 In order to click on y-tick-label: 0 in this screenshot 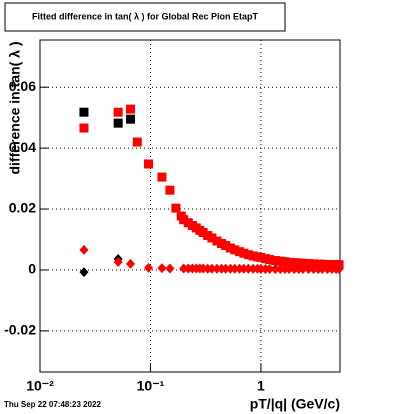, I will do `click(32, 269)`.